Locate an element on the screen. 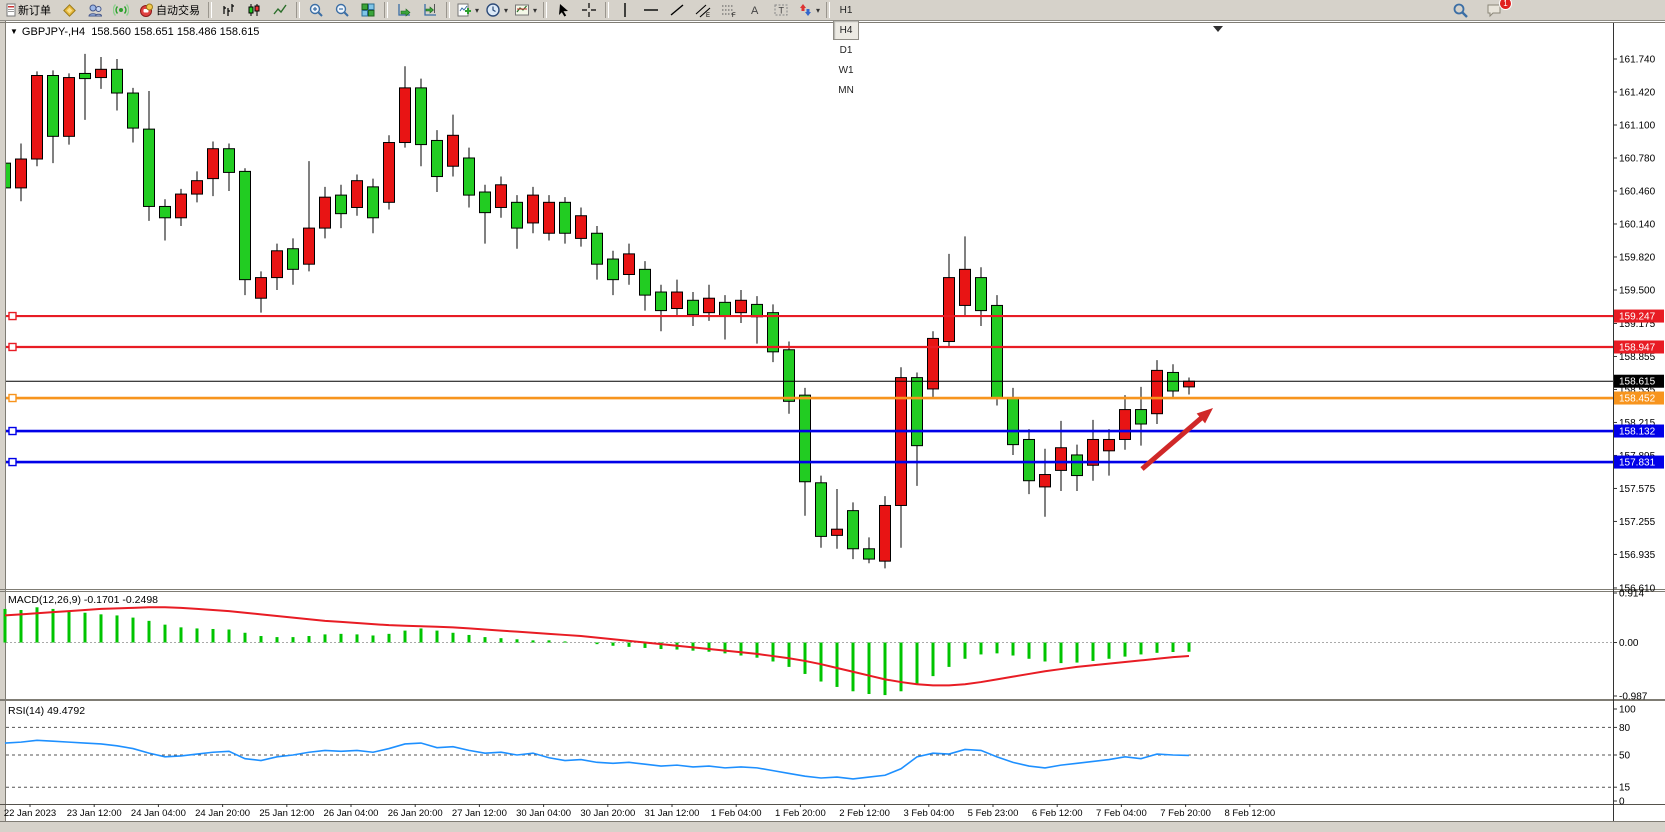 This screenshot has height=832, width=1665. time-tick-label: 8 Feb 12:00 is located at coordinates (1249, 813).